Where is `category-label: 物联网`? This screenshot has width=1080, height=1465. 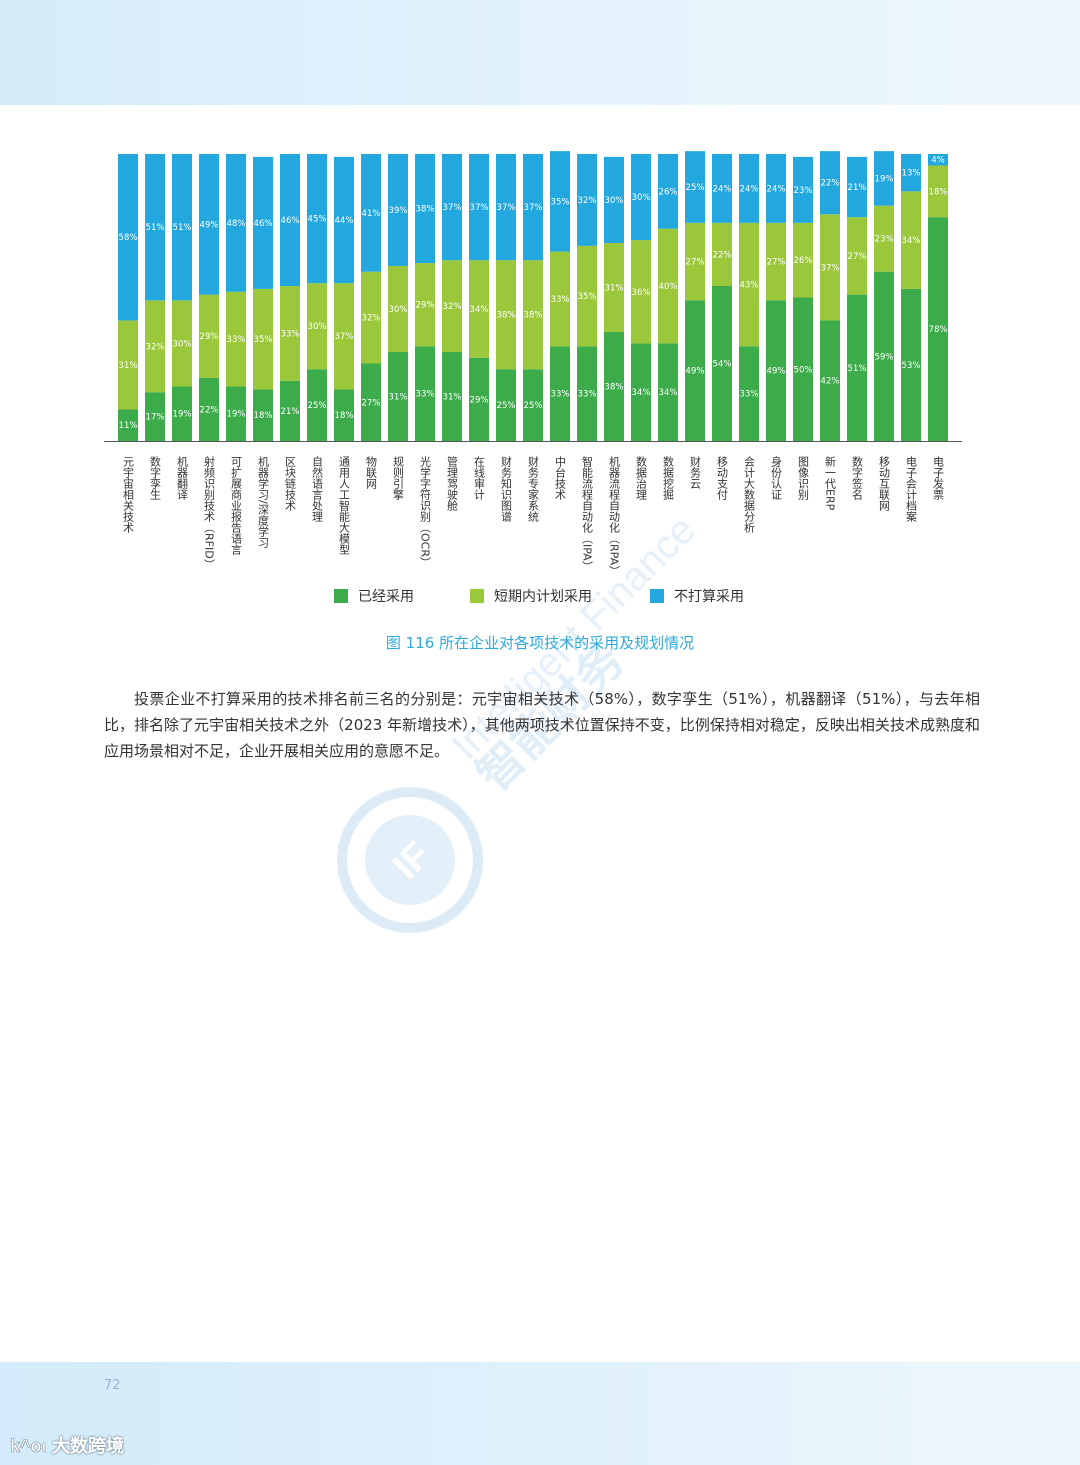
category-label: 物联网 is located at coordinates (371, 472).